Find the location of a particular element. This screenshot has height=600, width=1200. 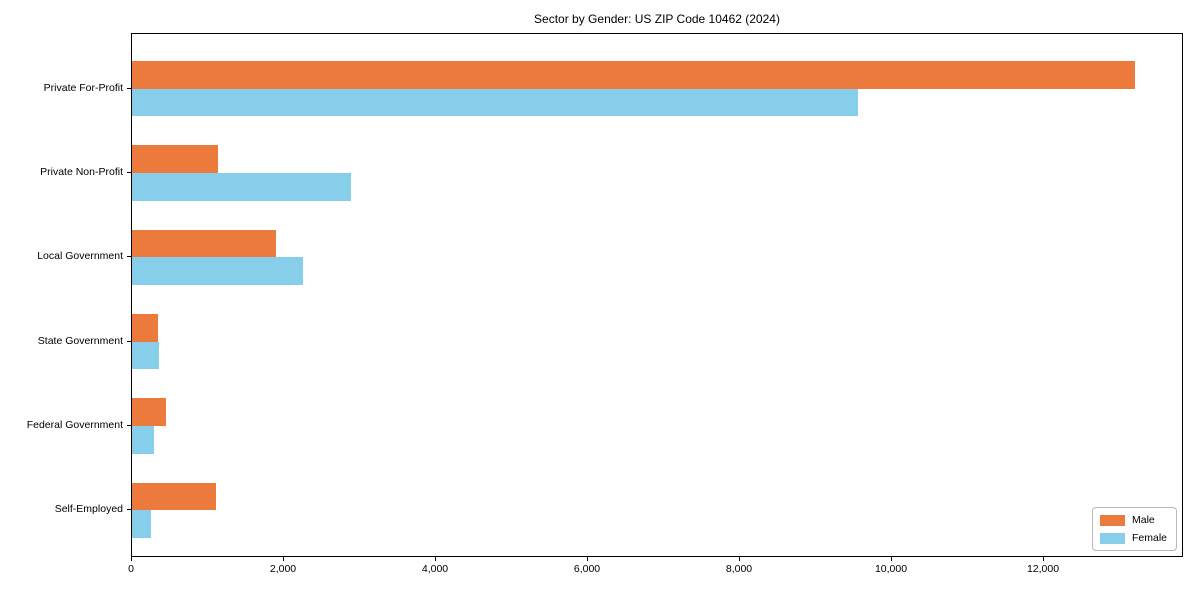

legend-label: Female is located at coordinates (1149, 538).